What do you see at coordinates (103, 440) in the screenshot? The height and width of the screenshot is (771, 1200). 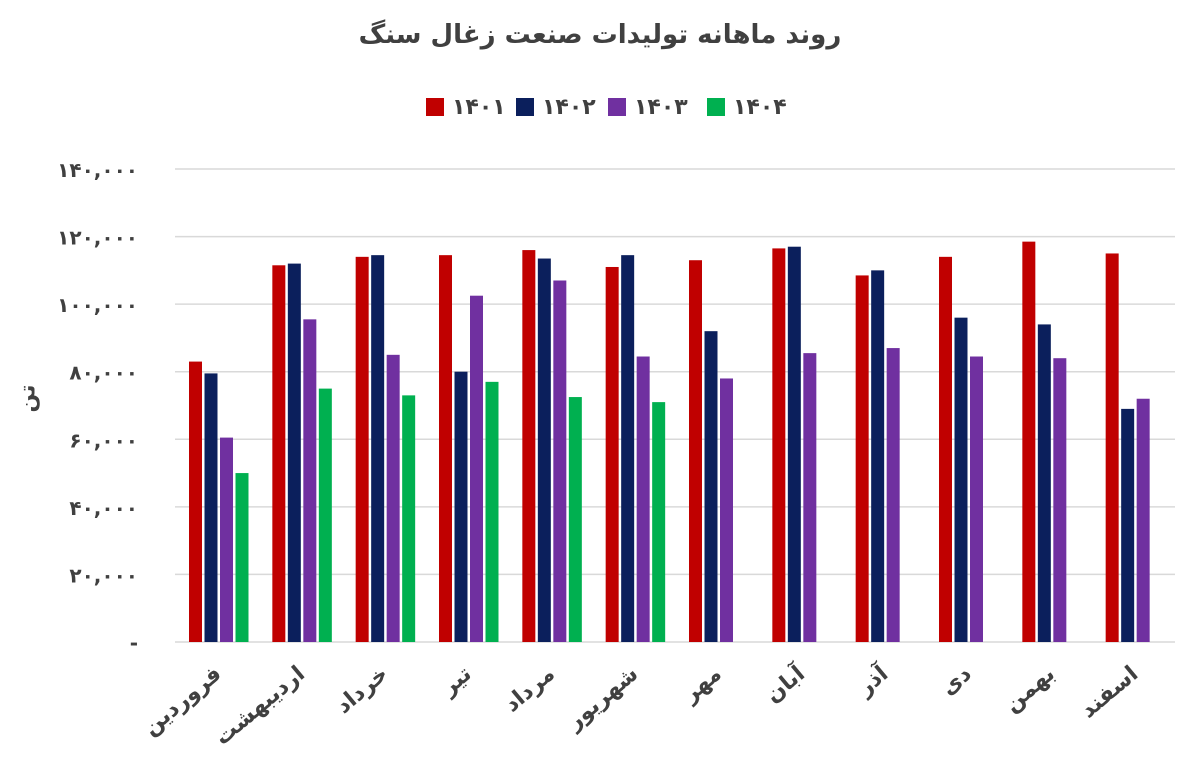 I see `y-tick-label: ۶۰,۰۰۰` at bounding box center [103, 440].